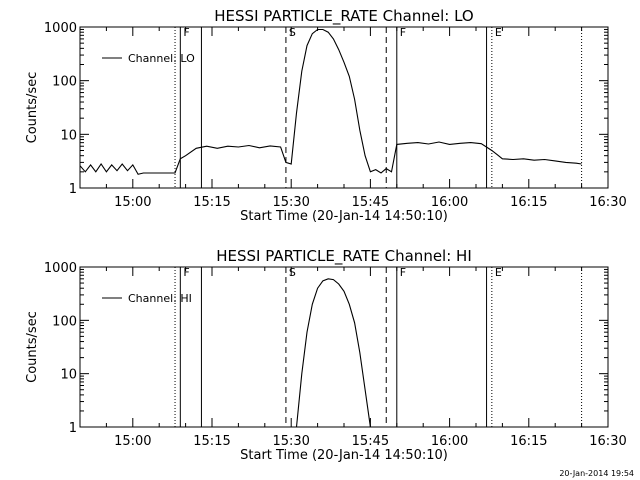  I want to click on lo-x-tick-label: 16:30, so click(607, 202).